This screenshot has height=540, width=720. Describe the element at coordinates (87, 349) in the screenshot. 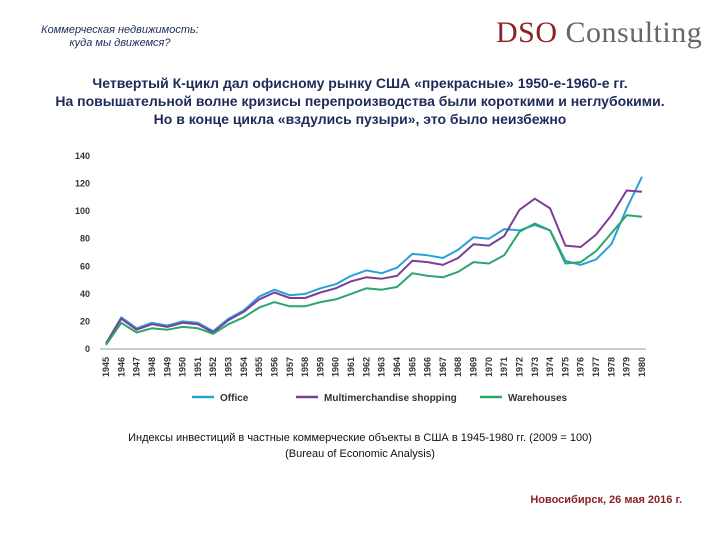

I see `y-tick-label: 0` at that location.